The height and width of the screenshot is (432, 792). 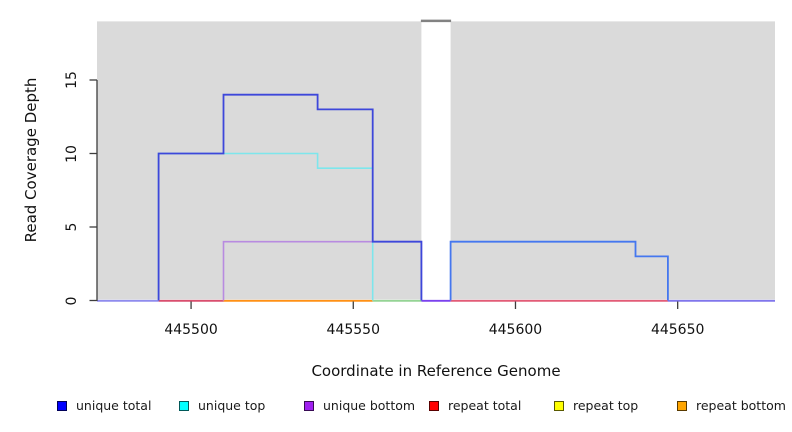 I want to click on y-tick-label: 5, so click(x=72, y=227).